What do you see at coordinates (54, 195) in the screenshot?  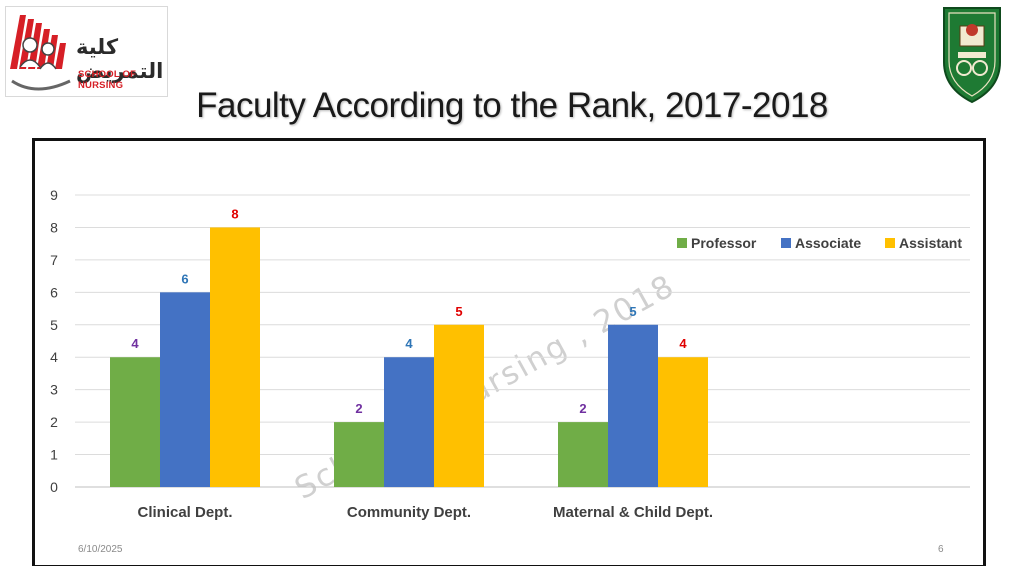 I see `y-tick-label: 9` at bounding box center [54, 195].